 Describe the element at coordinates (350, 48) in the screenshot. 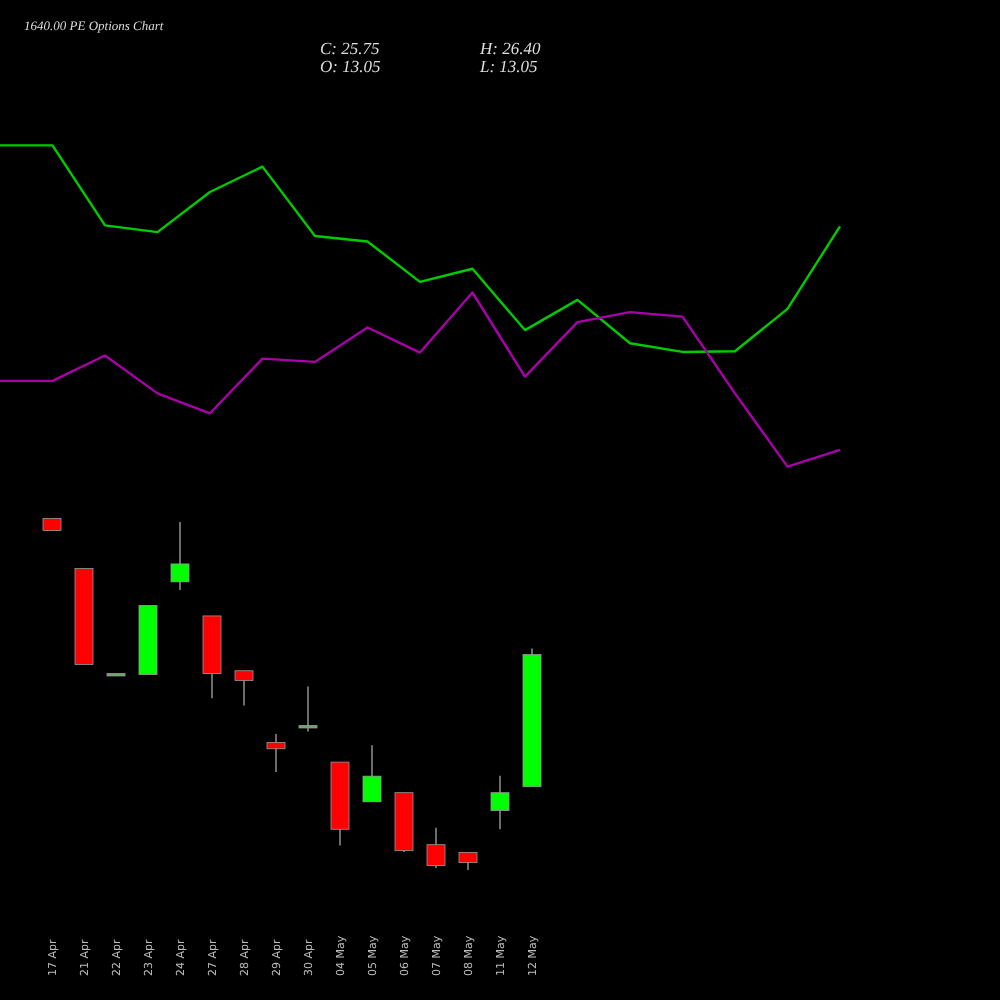

I see `text: C: 25.75` at that location.